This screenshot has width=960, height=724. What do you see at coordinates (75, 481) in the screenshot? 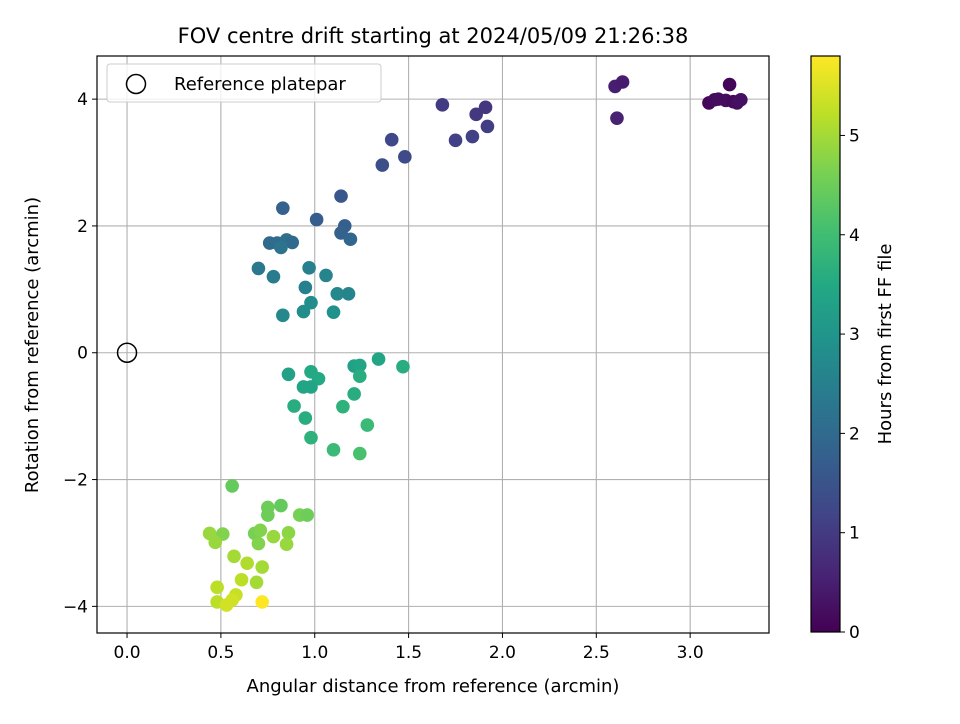
I see `y-tick-label: −2` at bounding box center [75, 481].